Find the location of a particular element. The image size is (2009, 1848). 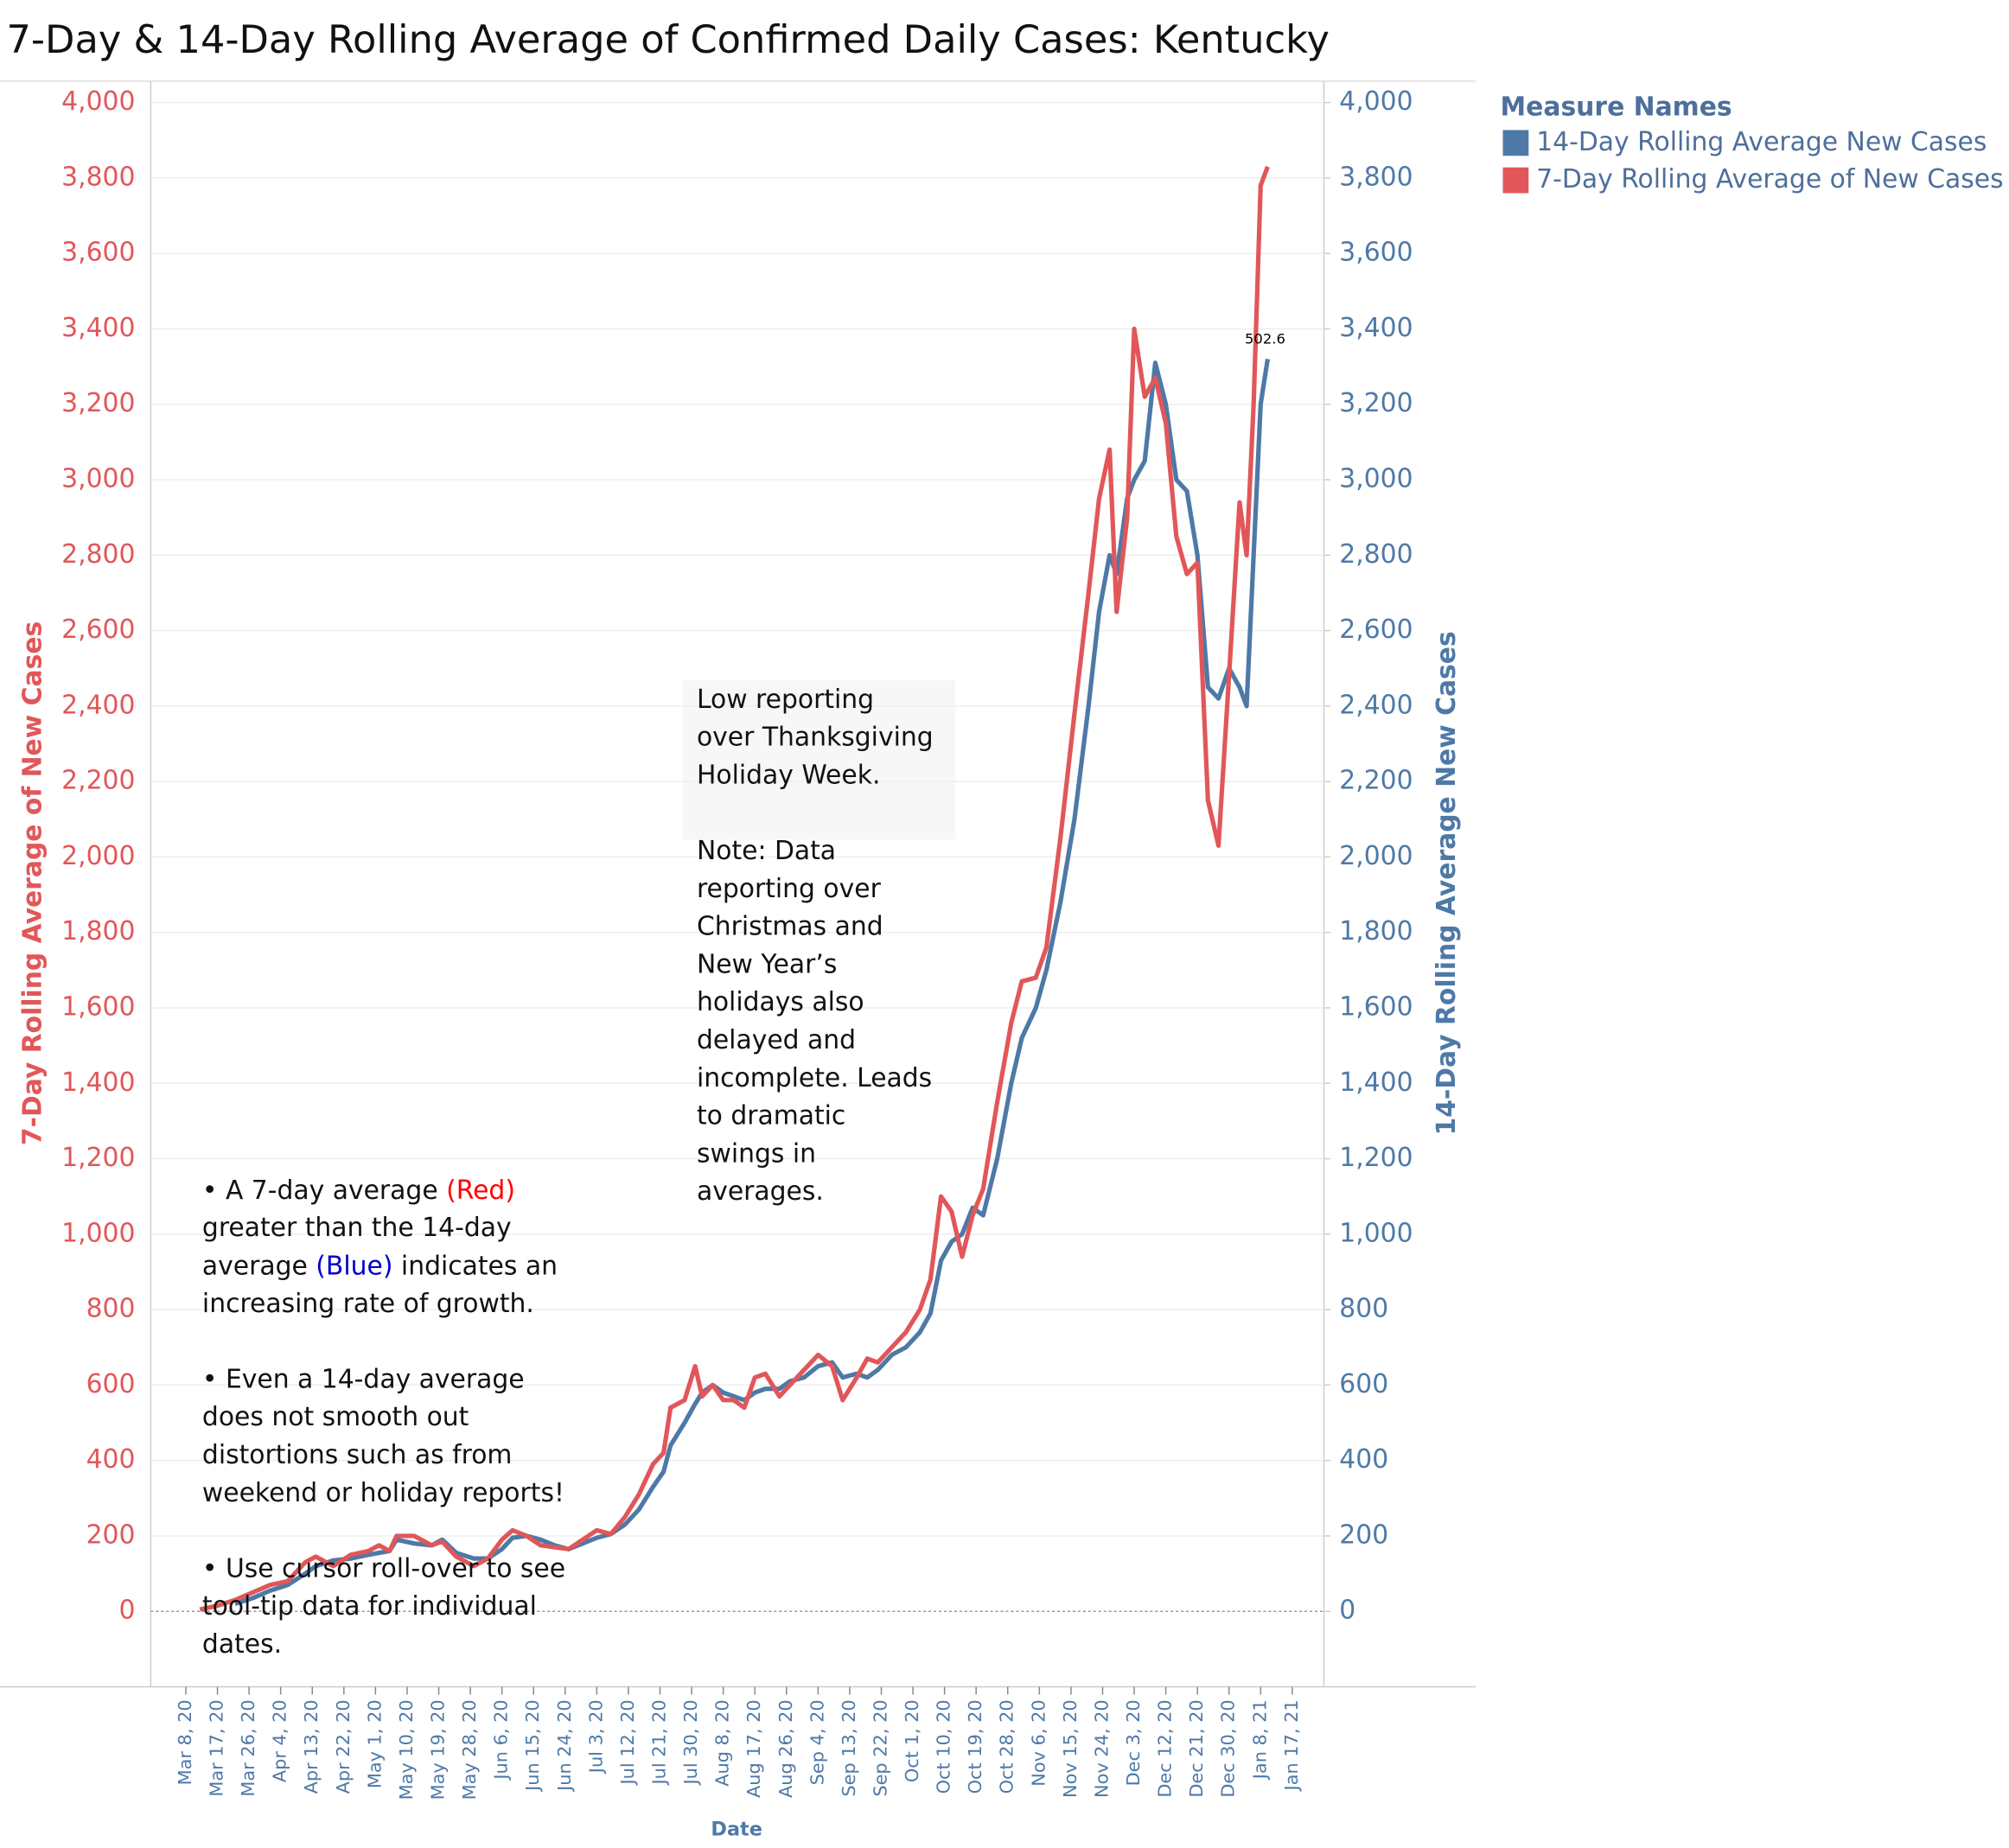

x-tick-label: Sep 4, 20 is located at coordinates (817, 1742).